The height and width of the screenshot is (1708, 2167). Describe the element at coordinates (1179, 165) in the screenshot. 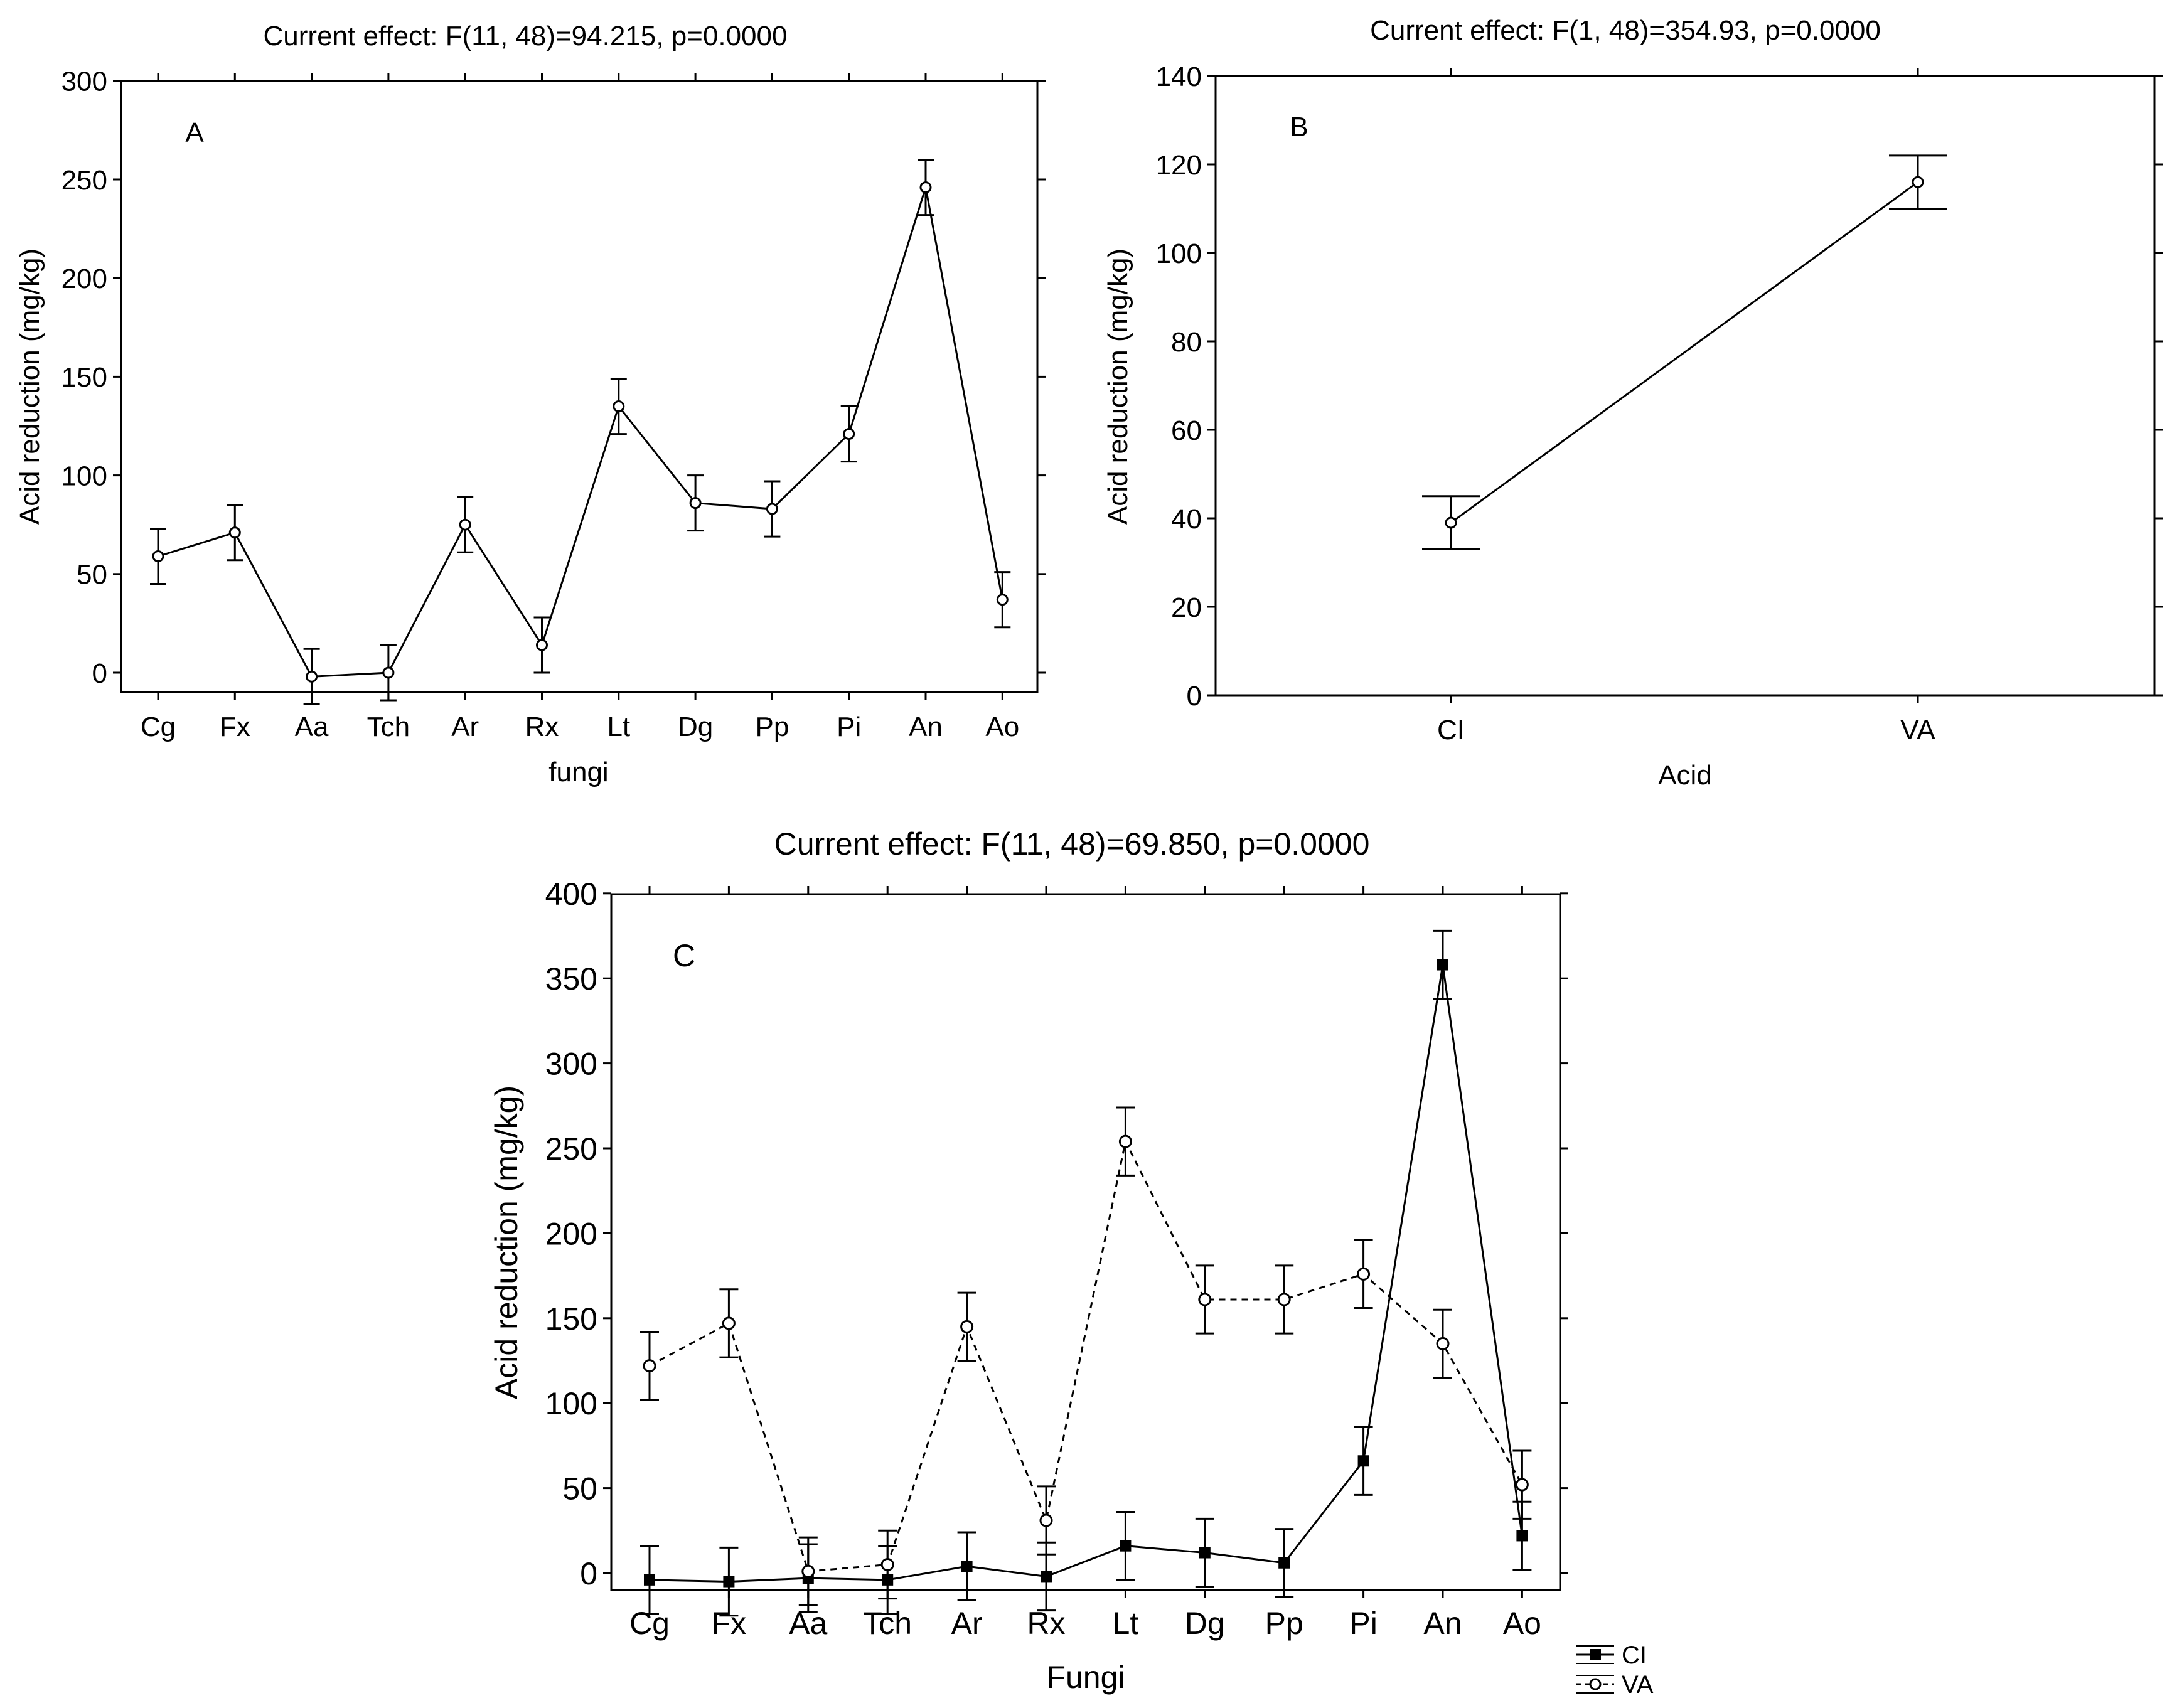

I see `y-tick-label-b: 120` at that location.